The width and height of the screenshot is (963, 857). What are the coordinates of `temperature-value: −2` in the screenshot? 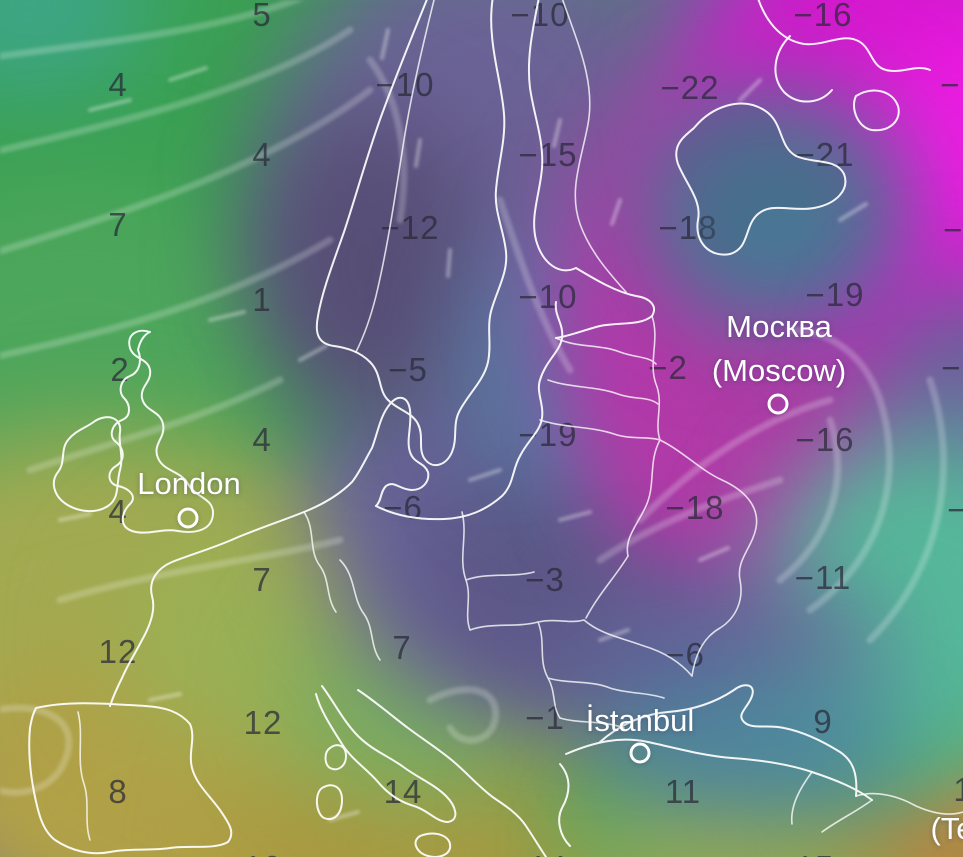 It's located at (953, 229).